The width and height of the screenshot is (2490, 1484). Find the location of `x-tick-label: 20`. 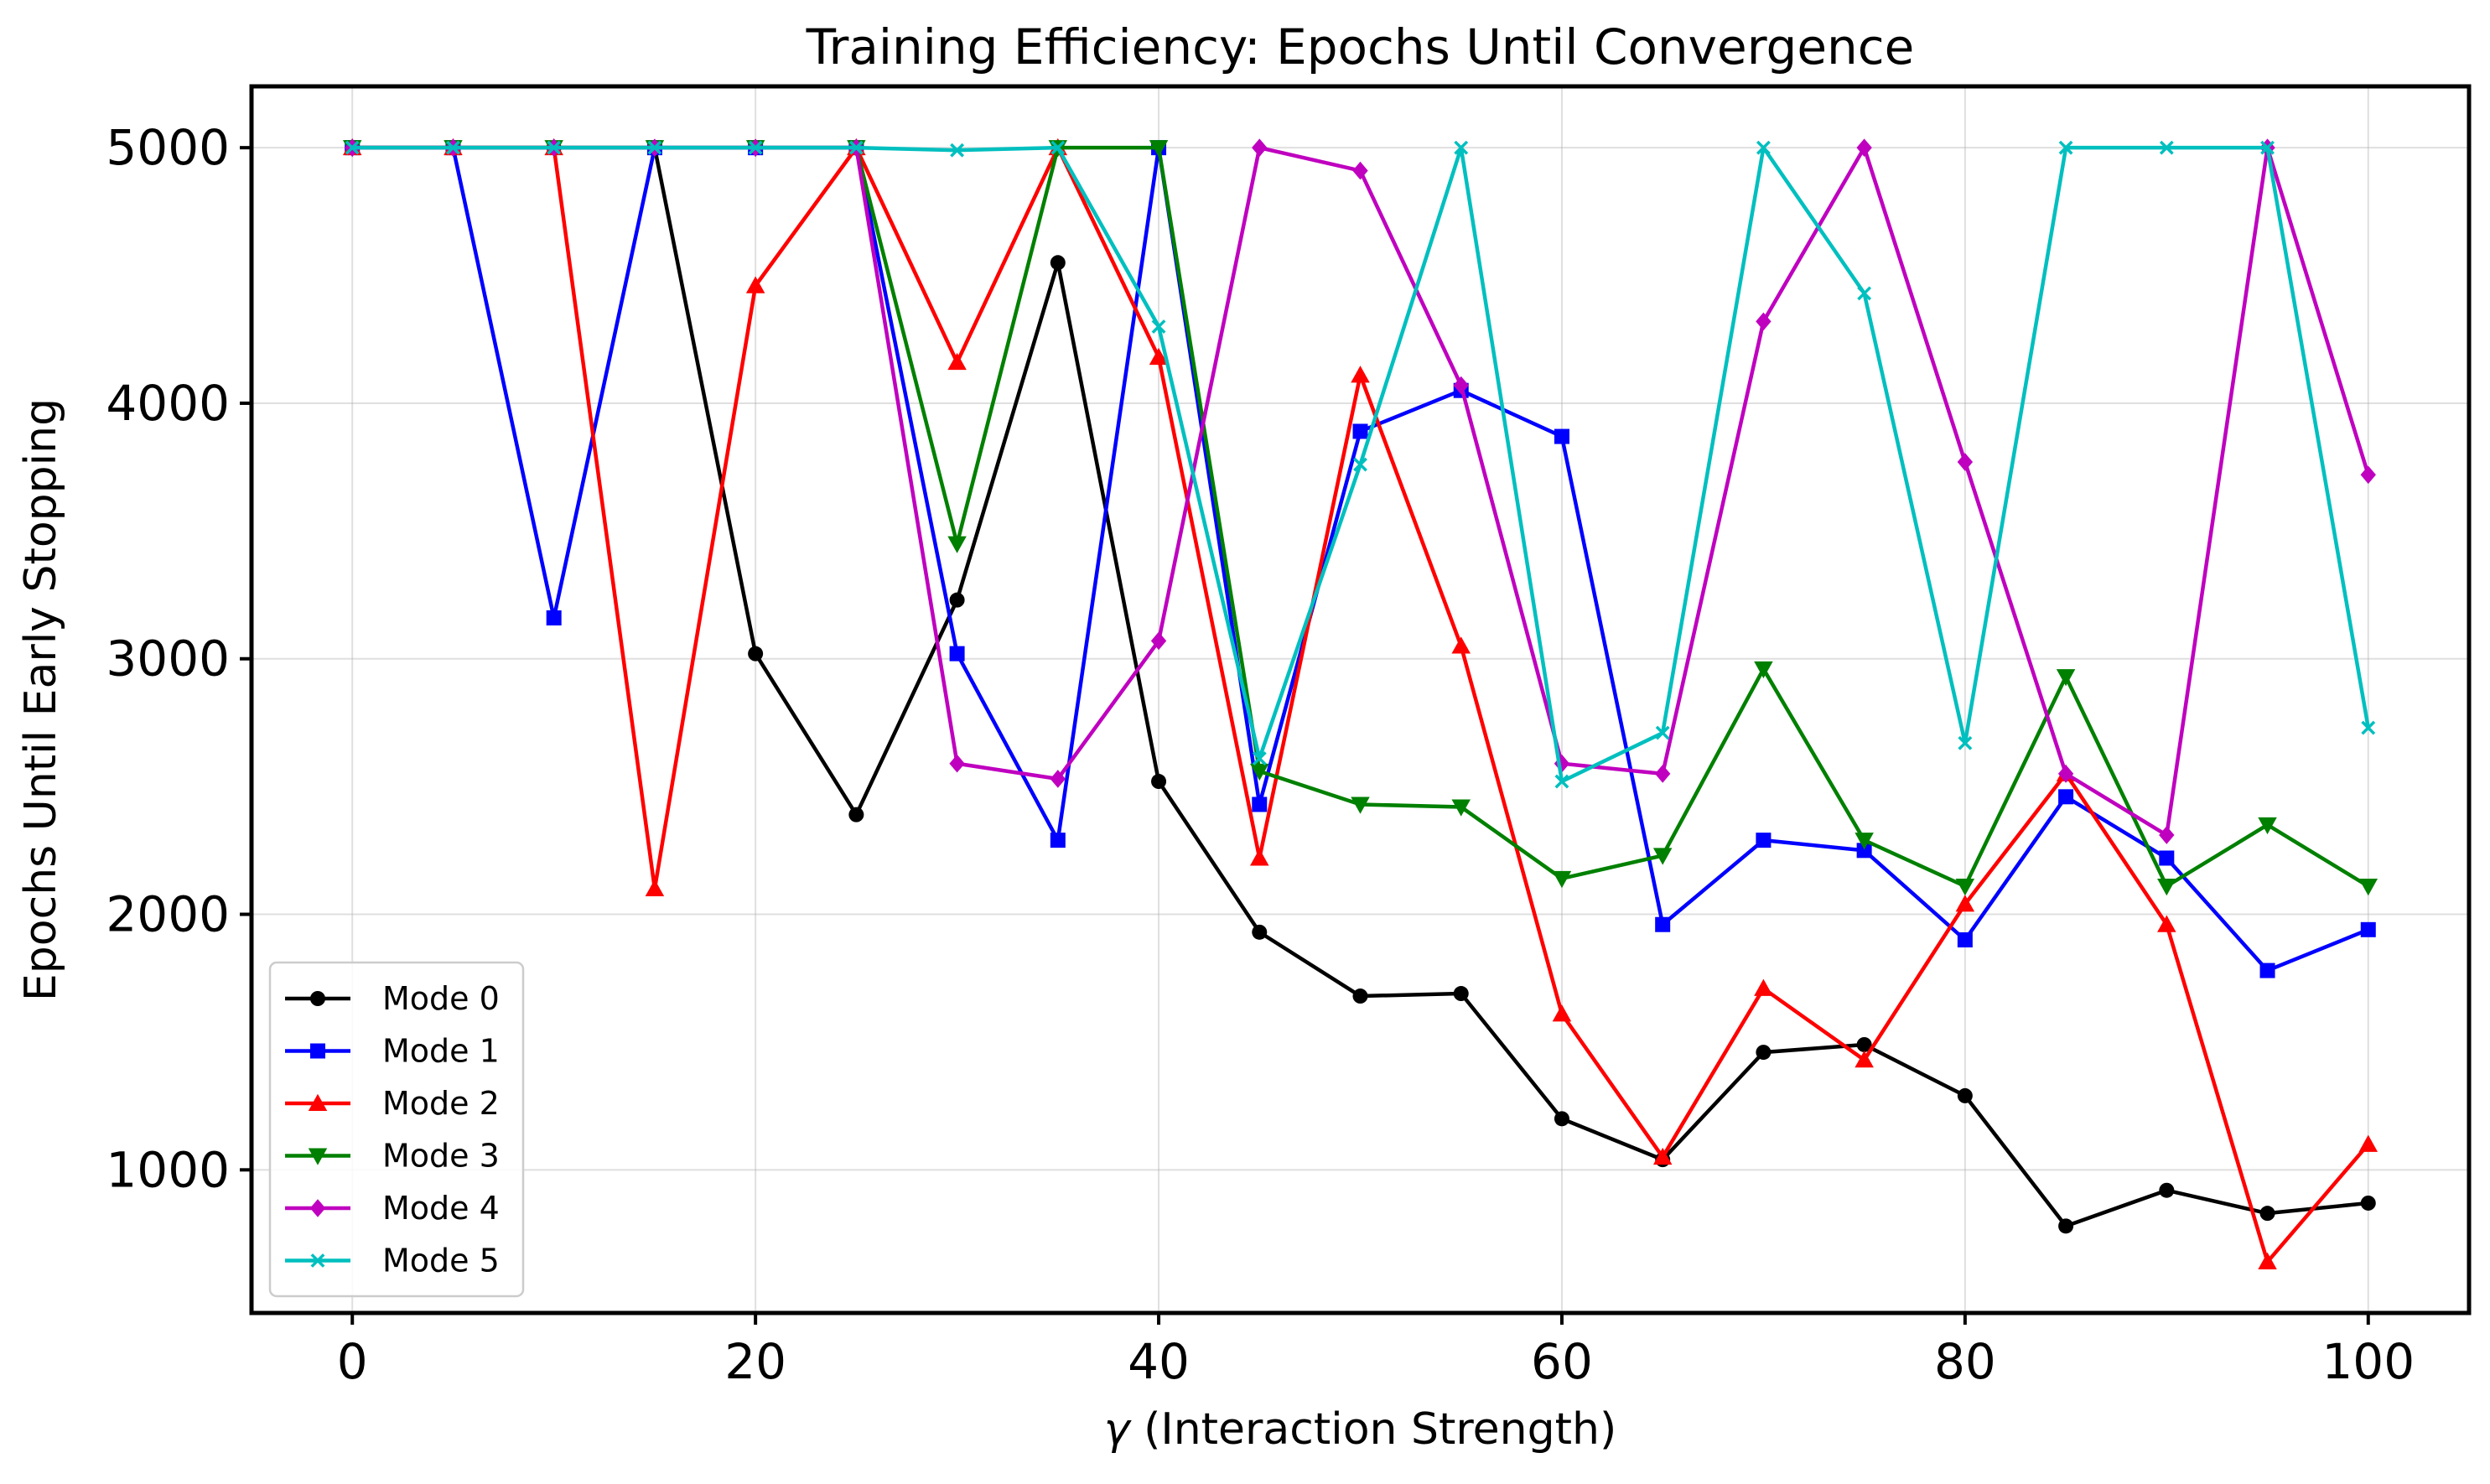

x-tick-label: 20 is located at coordinates (755, 1361).